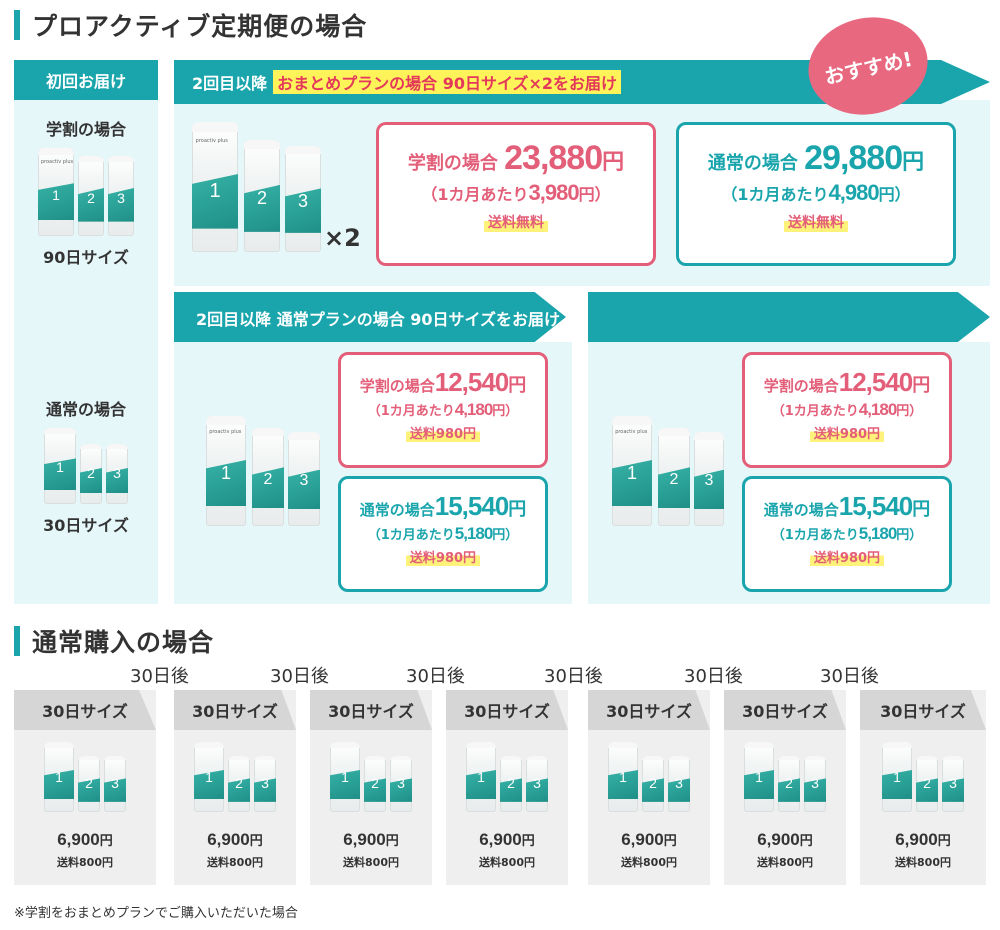  I want to click on normal-plan-product-image-2: proactiv plus 1 2 3, so click(668, 470).